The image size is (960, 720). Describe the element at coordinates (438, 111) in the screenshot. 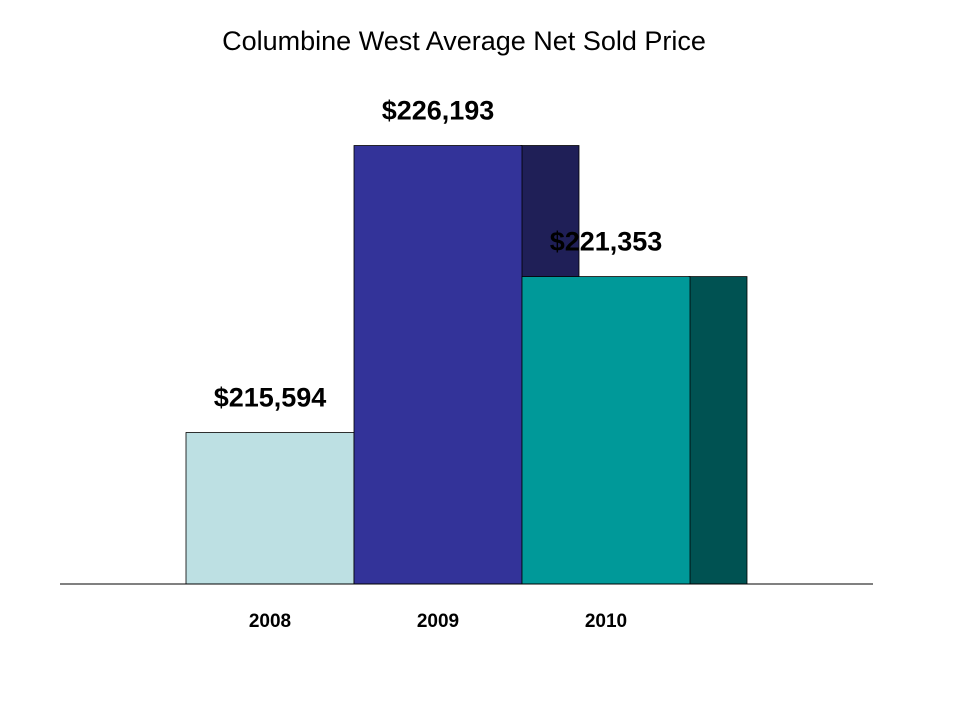

I see `data-label-2009: $226,193` at that location.